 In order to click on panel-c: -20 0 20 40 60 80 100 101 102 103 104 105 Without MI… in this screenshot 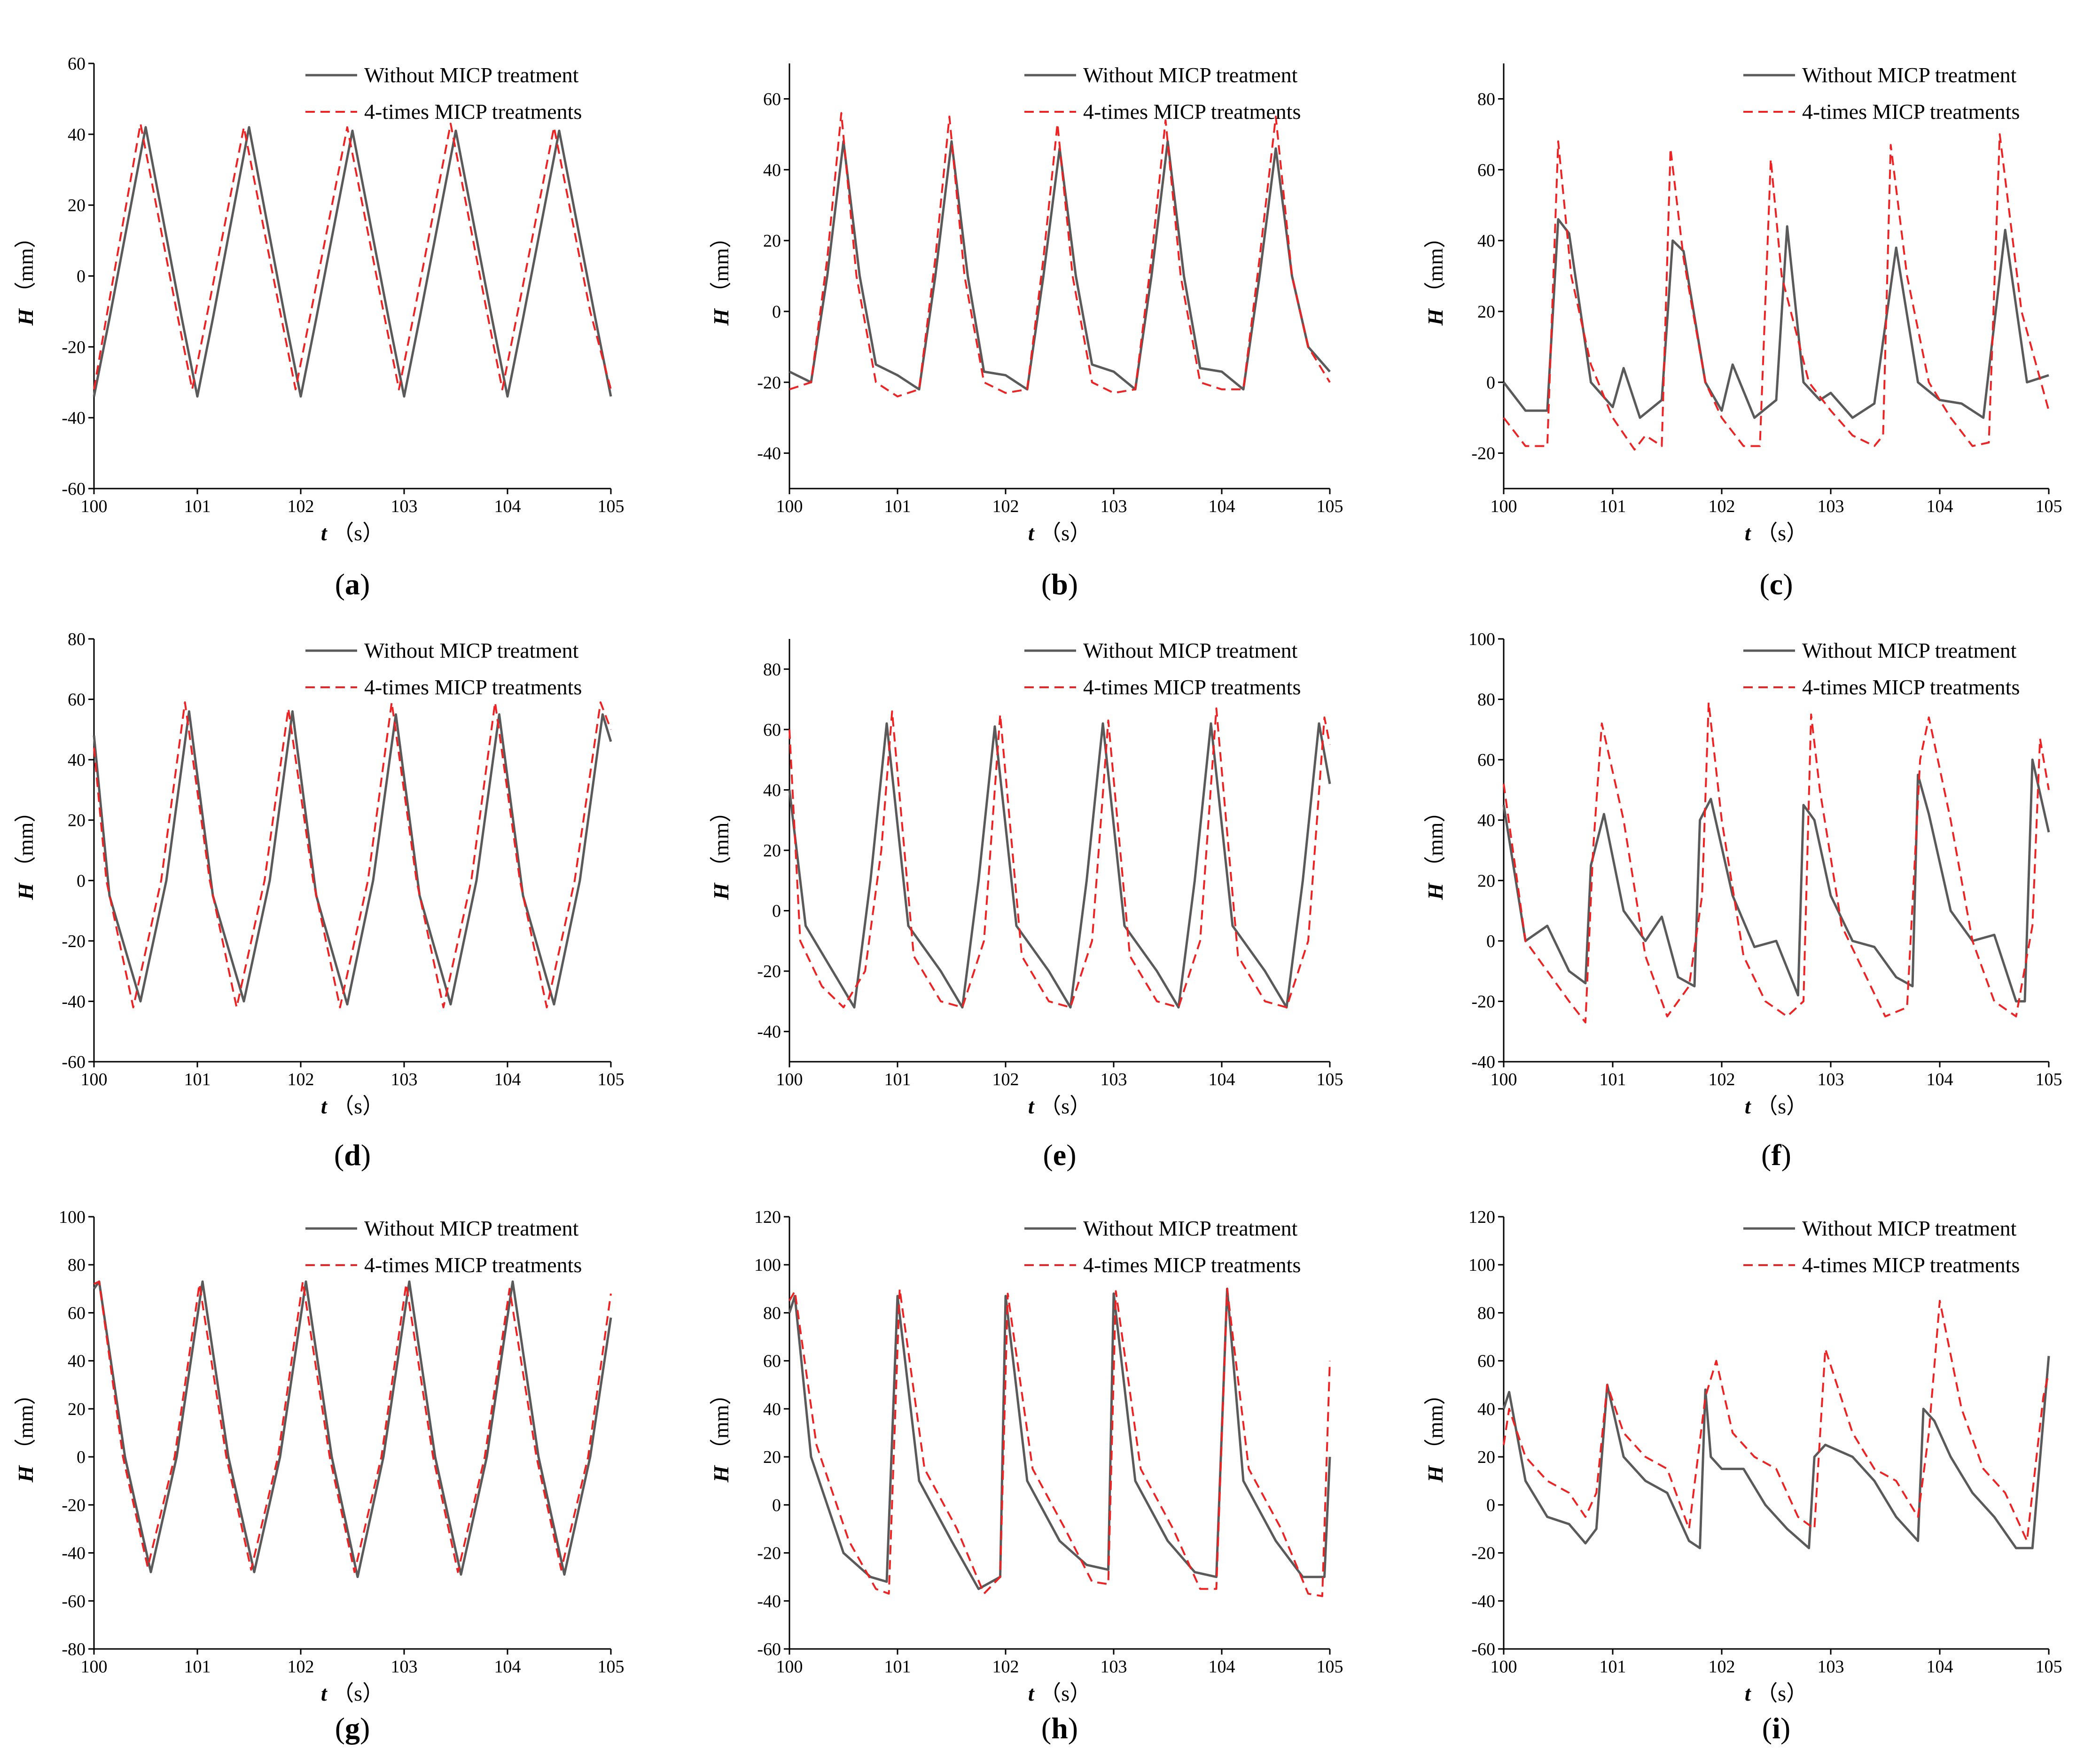, I will do `click(1742, 332)`.